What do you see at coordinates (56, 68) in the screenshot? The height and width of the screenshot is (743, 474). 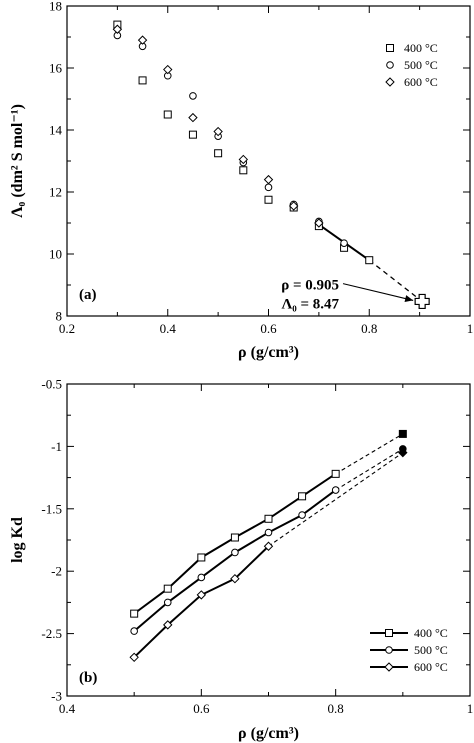 I see `y-tick-label: 16` at bounding box center [56, 68].